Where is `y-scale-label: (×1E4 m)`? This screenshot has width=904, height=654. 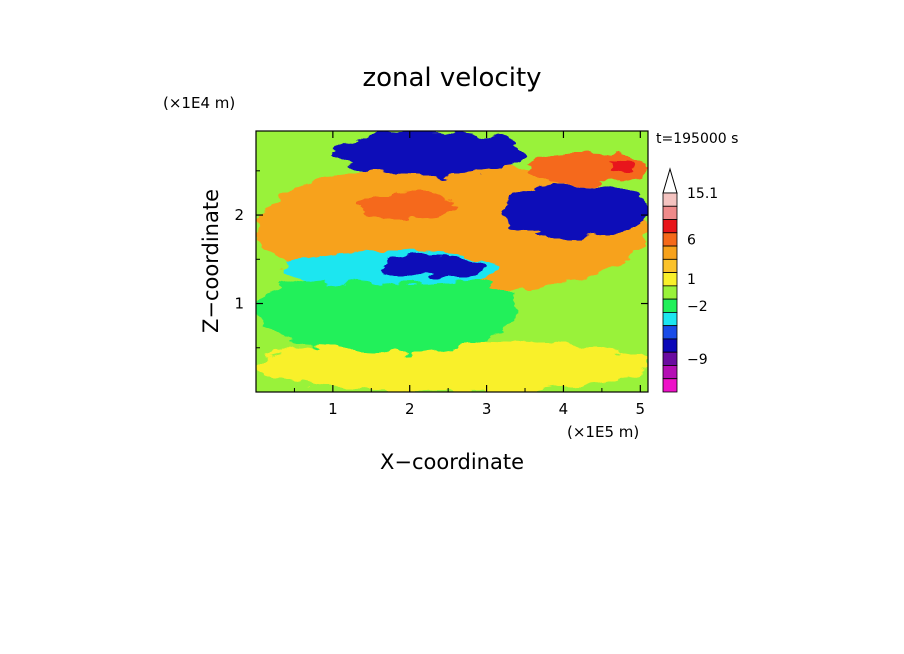 y-scale-label: (×1E4 m) is located at coordinates (199, 103).